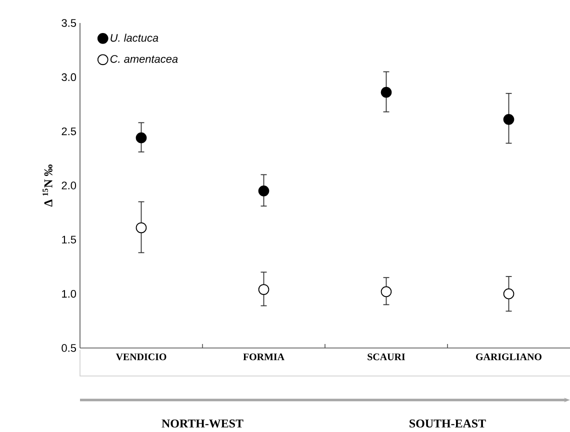 This screenshot has height=432, width=570. I want to click on legend-label: U. lactuca, so click(134, 38).